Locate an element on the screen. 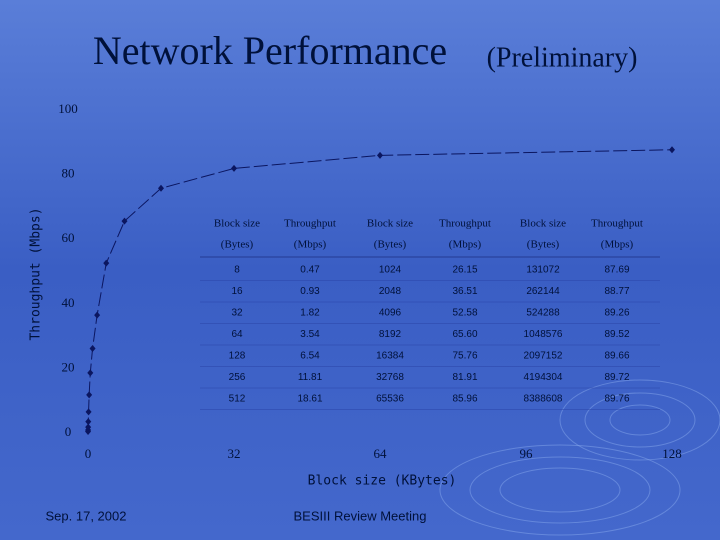 This screenshot has width=720, height=540. x-tick-label: 64 is located at coordinates (381, 453).